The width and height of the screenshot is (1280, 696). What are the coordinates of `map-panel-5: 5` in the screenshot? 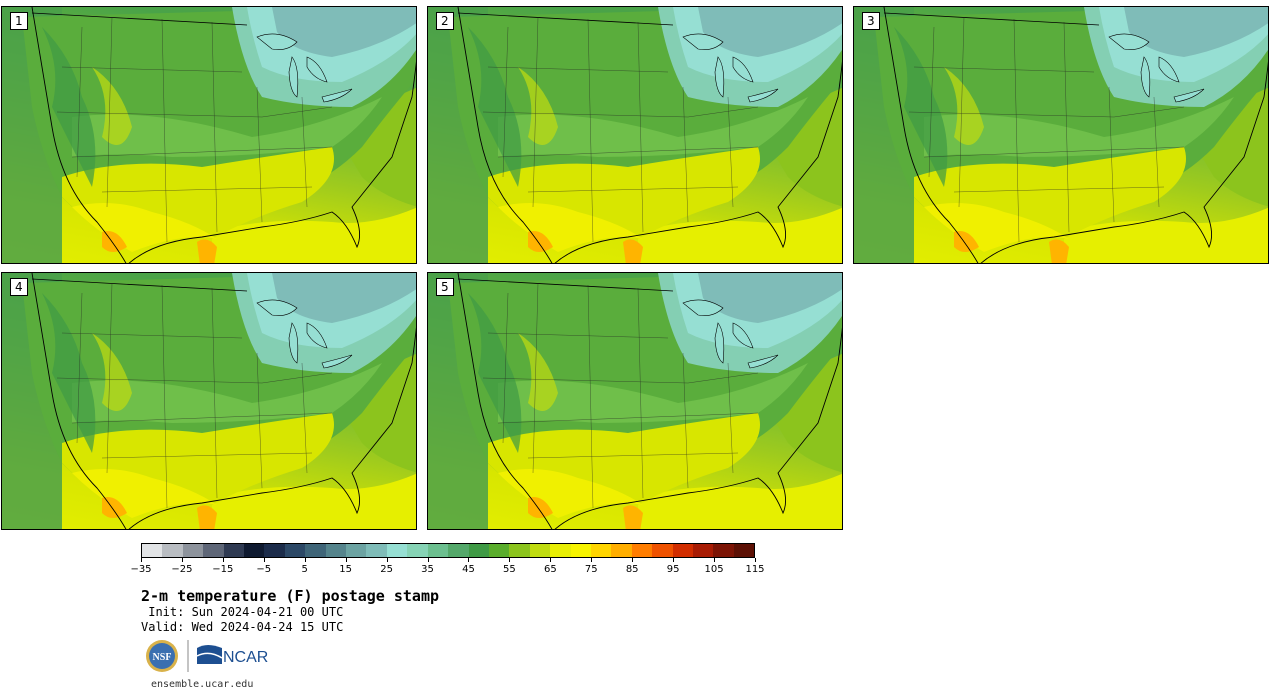 It's located at (635, 401).